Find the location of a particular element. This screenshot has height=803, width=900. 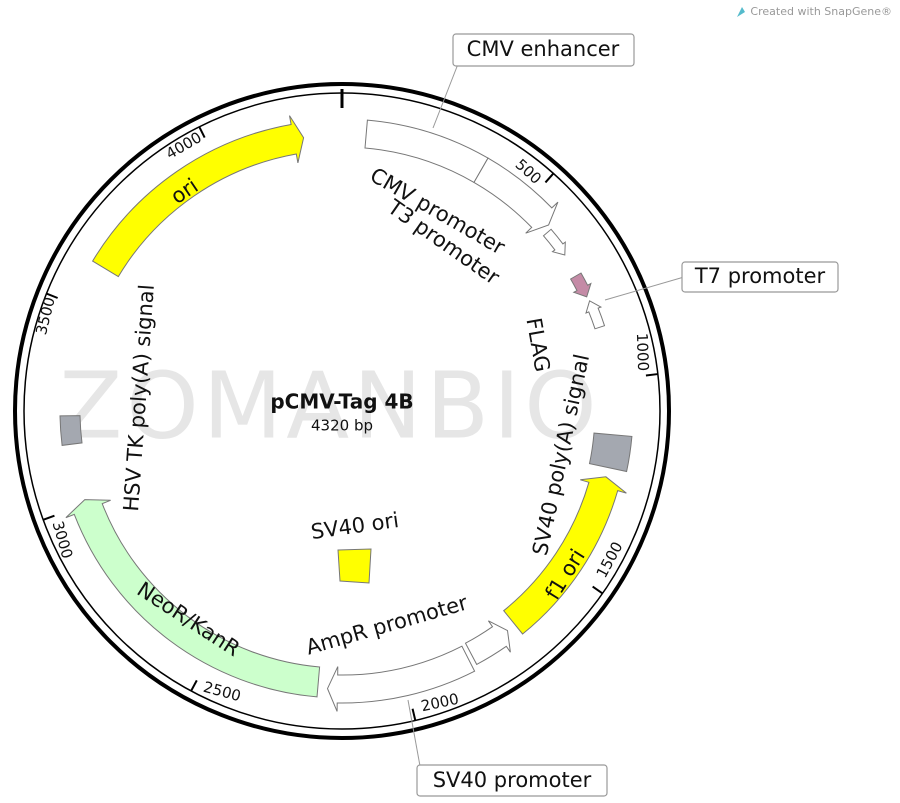

neor-kanr is located at coordinates (193, 598).